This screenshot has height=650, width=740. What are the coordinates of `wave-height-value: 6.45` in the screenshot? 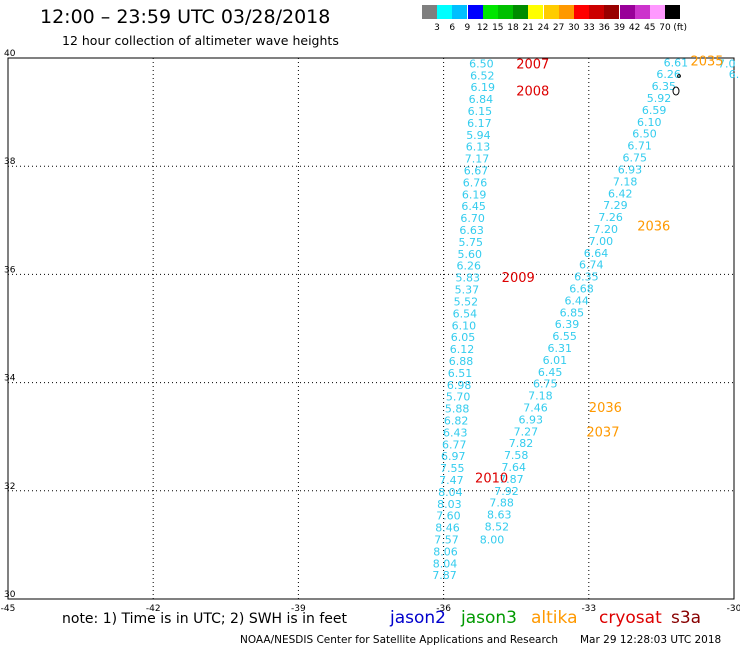 It's located at (550, 372).